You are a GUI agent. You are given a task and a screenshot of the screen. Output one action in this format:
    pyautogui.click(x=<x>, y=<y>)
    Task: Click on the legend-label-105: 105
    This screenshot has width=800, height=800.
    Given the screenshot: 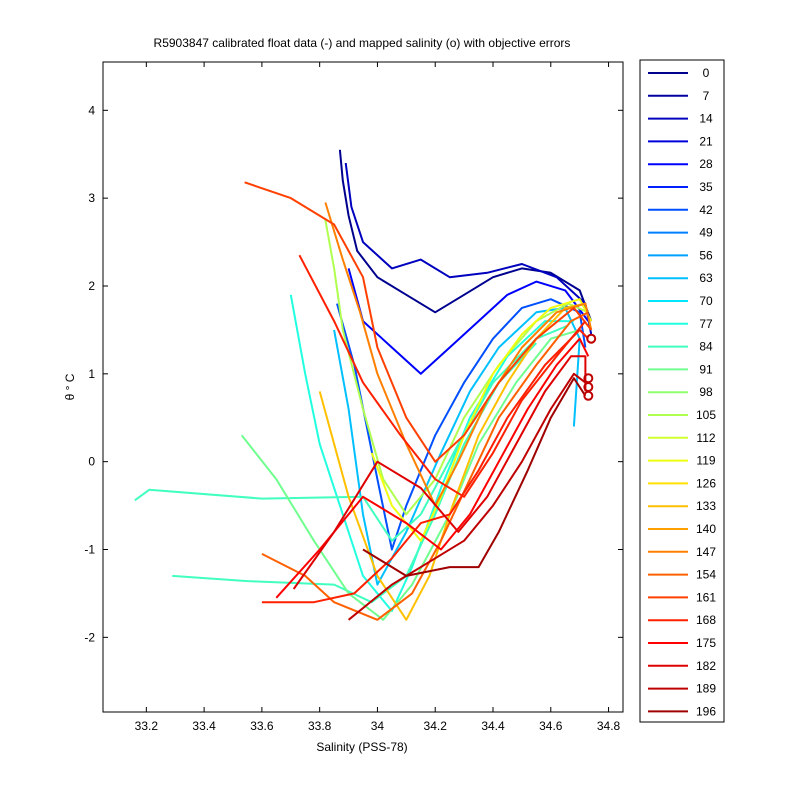 What is the action you would take?
    pyautogui.click(x=706, y=415)
    